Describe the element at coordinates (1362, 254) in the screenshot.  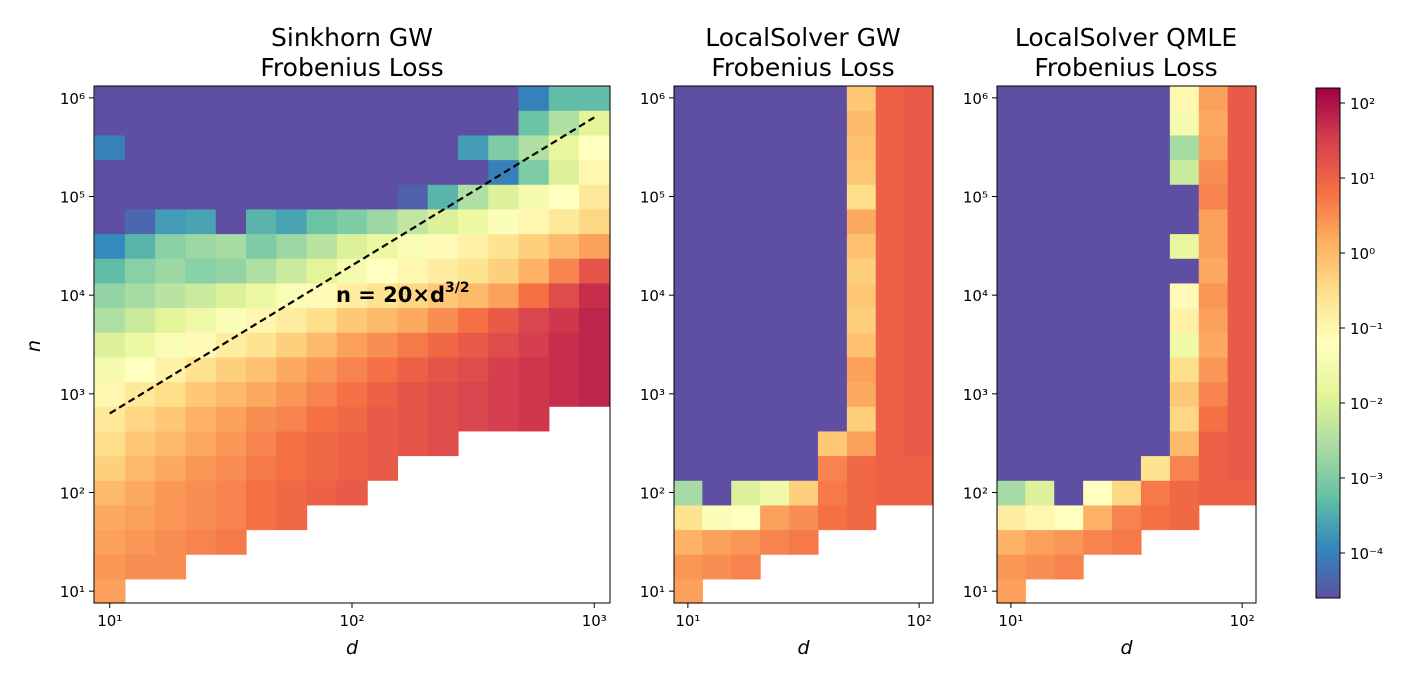
I see `colorbar-tick-label: 10⁰` at that location.